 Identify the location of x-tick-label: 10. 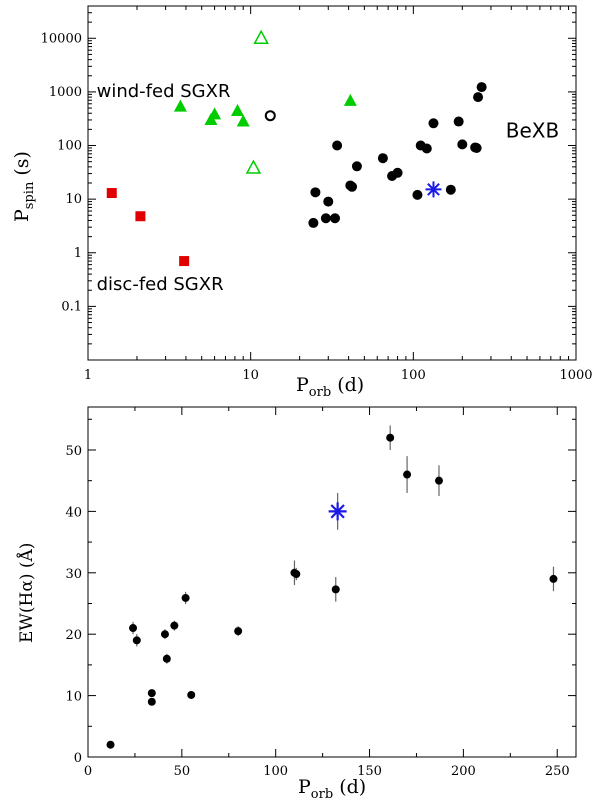
(250, 375).